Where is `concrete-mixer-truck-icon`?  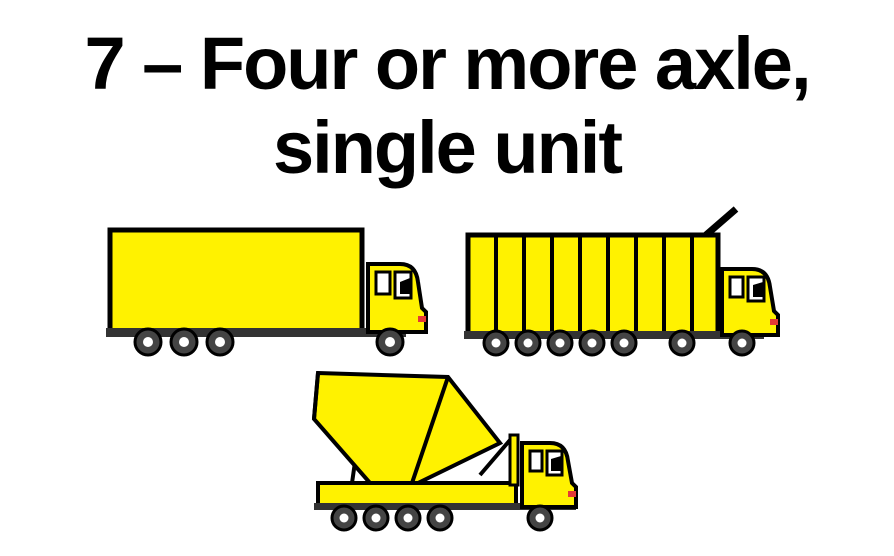
concrete-mixer-truck-icon is located at coordinates (444, 451).